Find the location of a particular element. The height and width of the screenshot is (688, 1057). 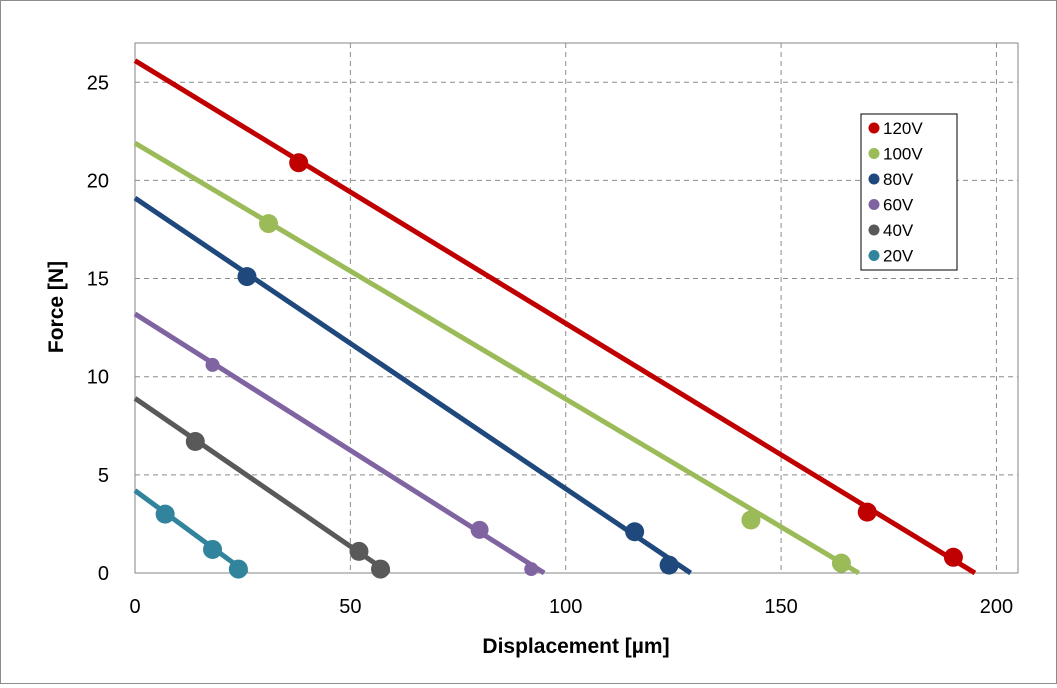

y-tick-label: 5 is located at coordinates (103, 476).